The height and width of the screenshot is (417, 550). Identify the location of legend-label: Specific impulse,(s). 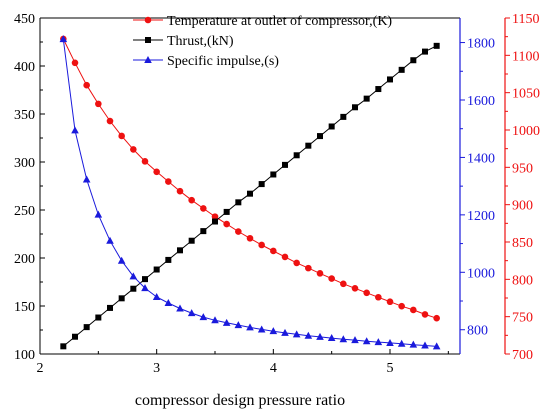
(223, 61).